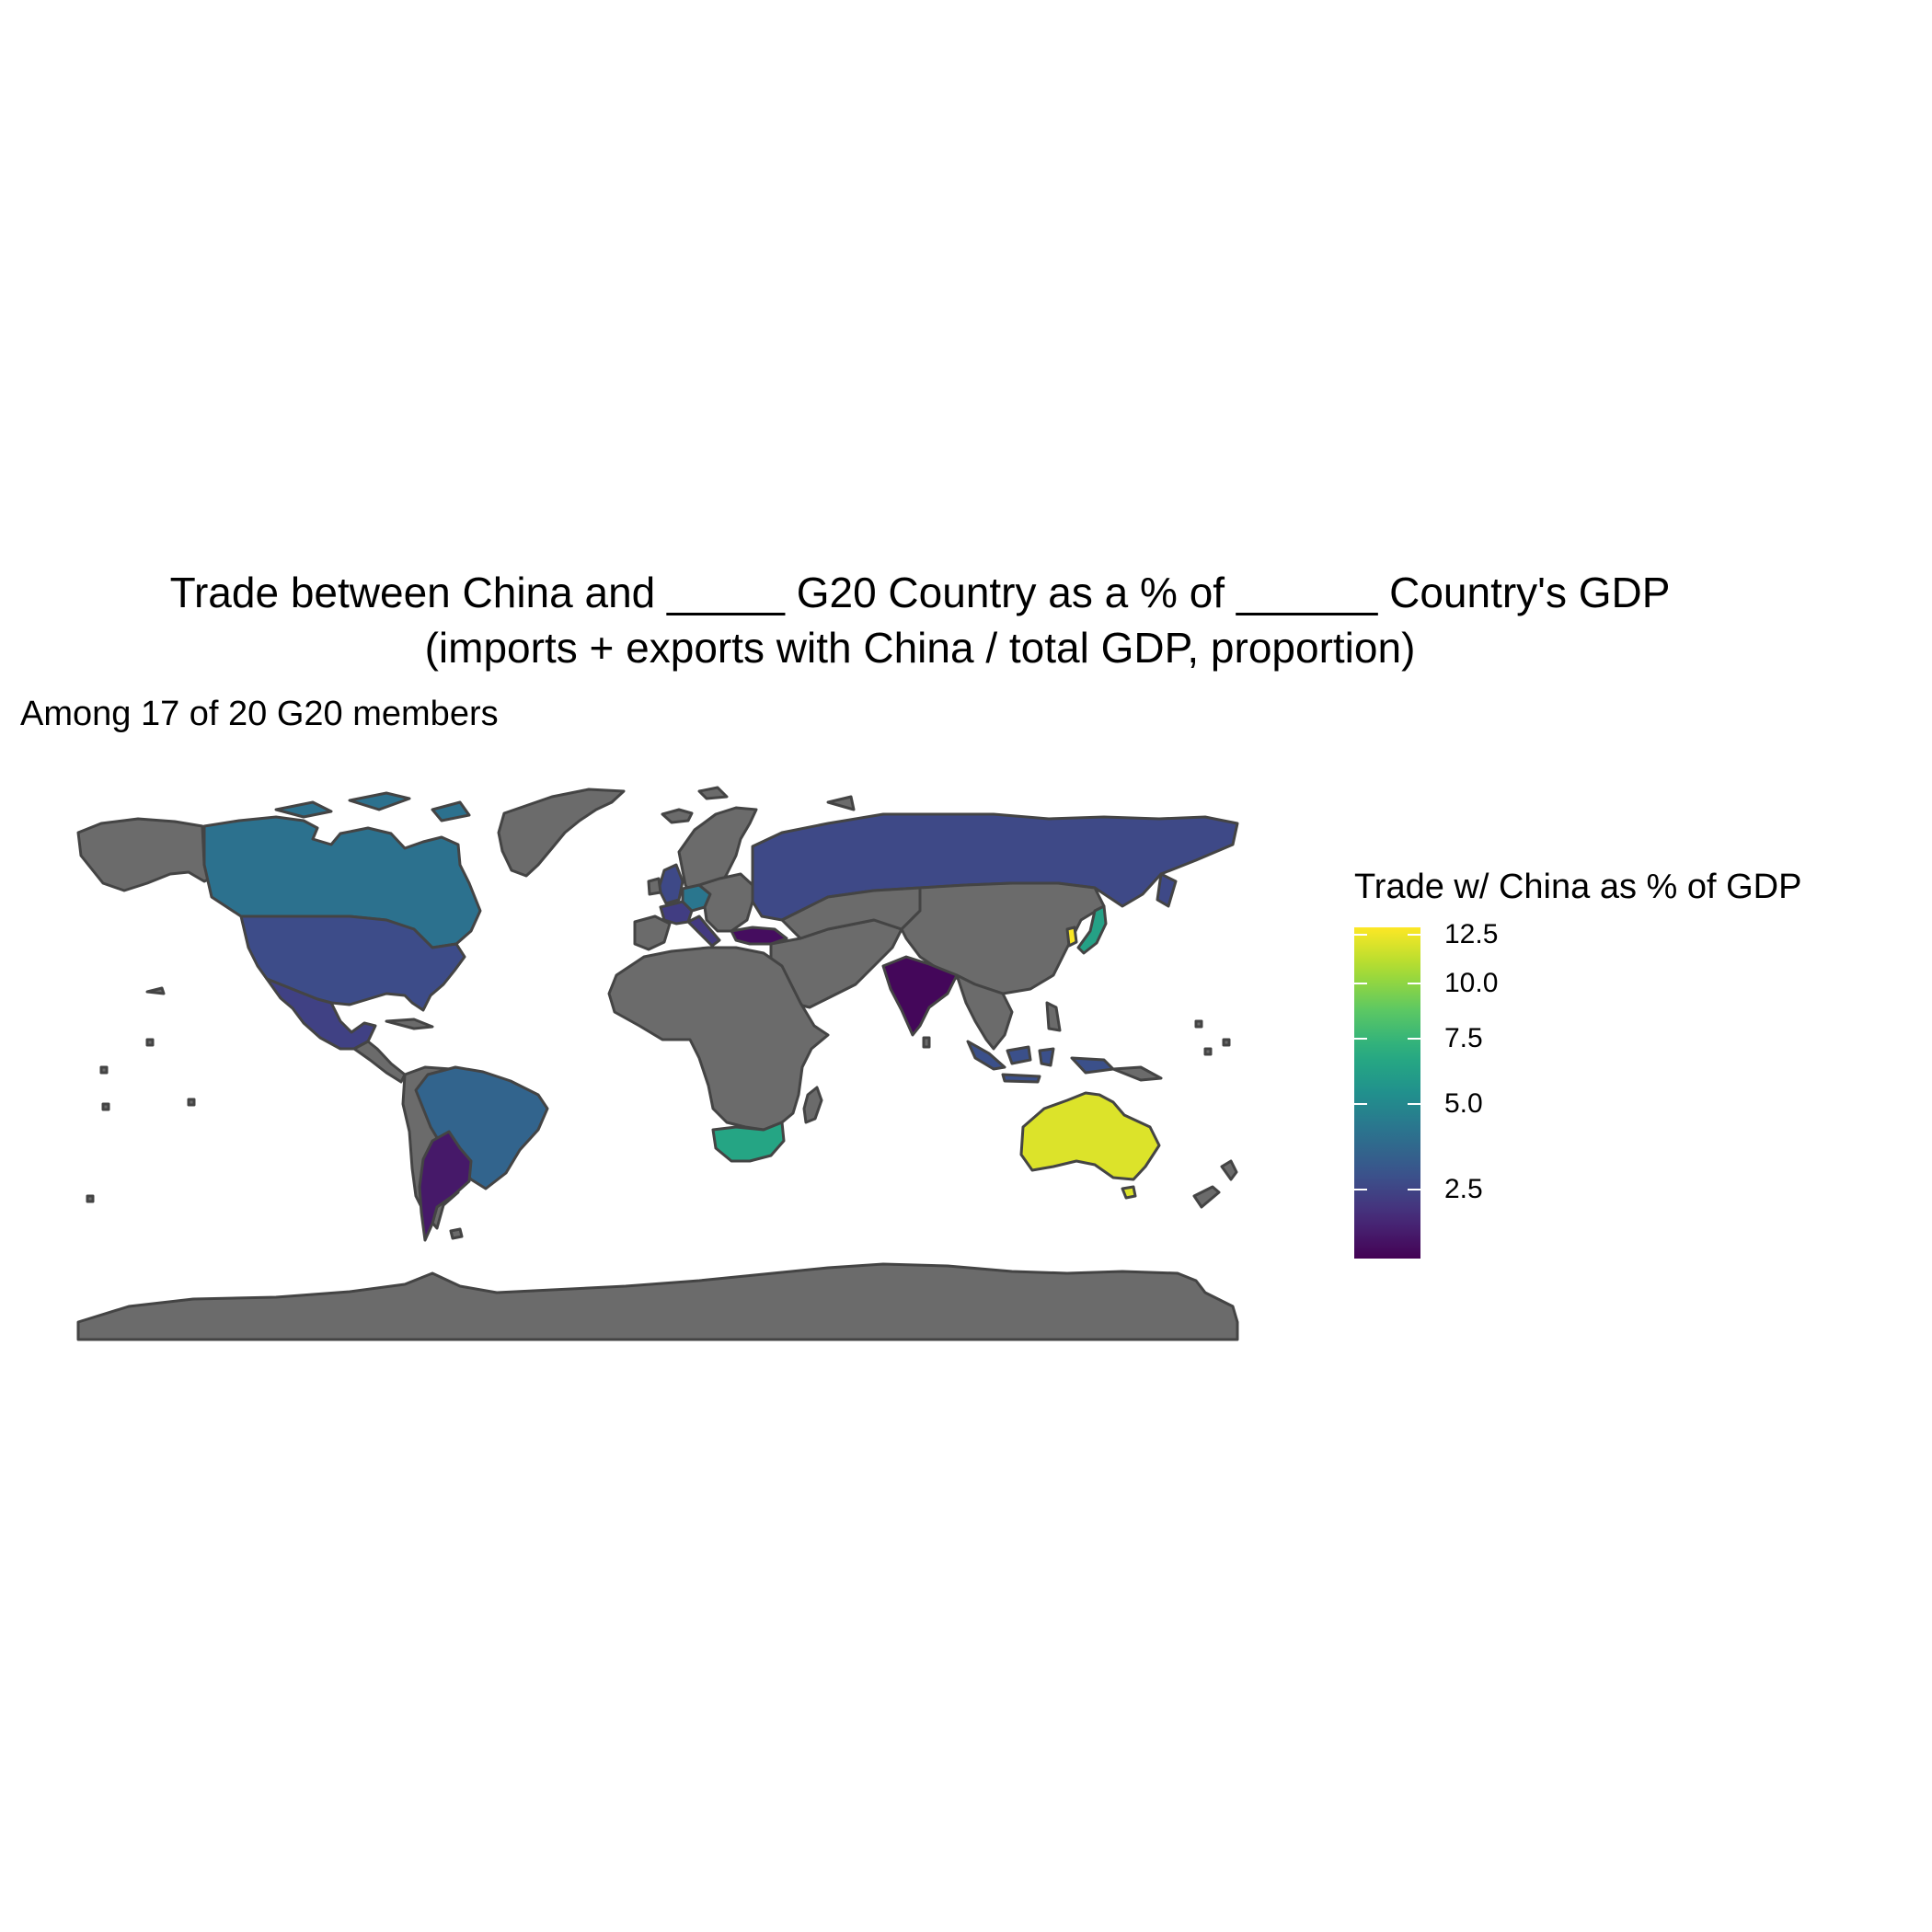 This screenshot has height=1932, width=1932. What do you see at coordinates (1137, 1073) in the screenshot?
I see `region-papua` at bounding box center [1137, 1073].